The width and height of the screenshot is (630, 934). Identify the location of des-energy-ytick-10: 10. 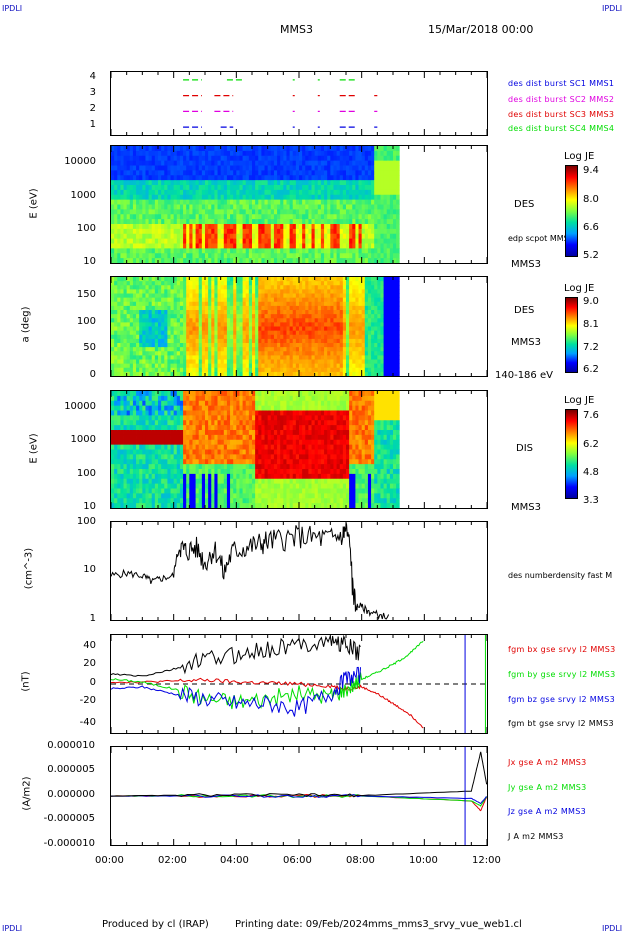
(89, 261).